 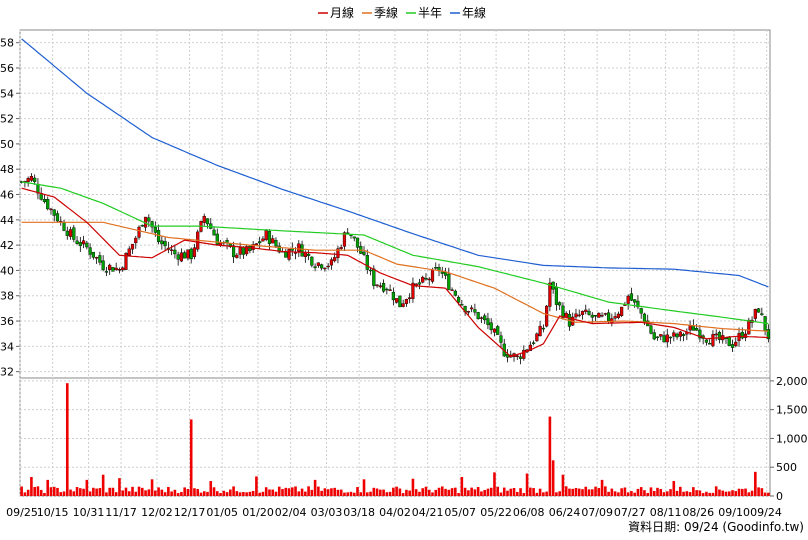 I want to click on price-tick-label: 48, so click(x=7, y=169).